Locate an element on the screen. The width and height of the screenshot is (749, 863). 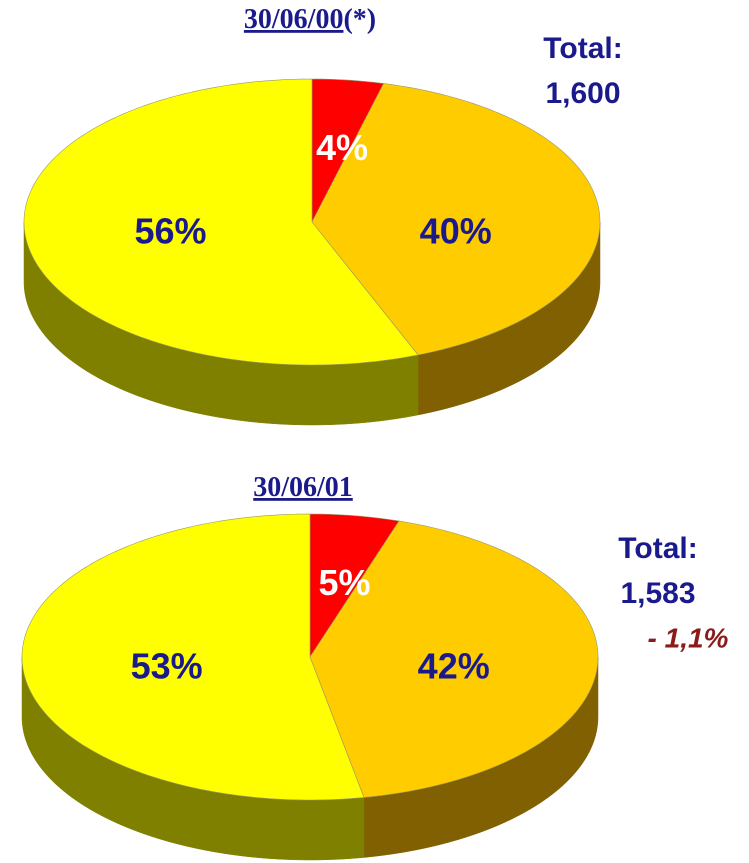
data-label: 42% is located at coordinates (454, 666).